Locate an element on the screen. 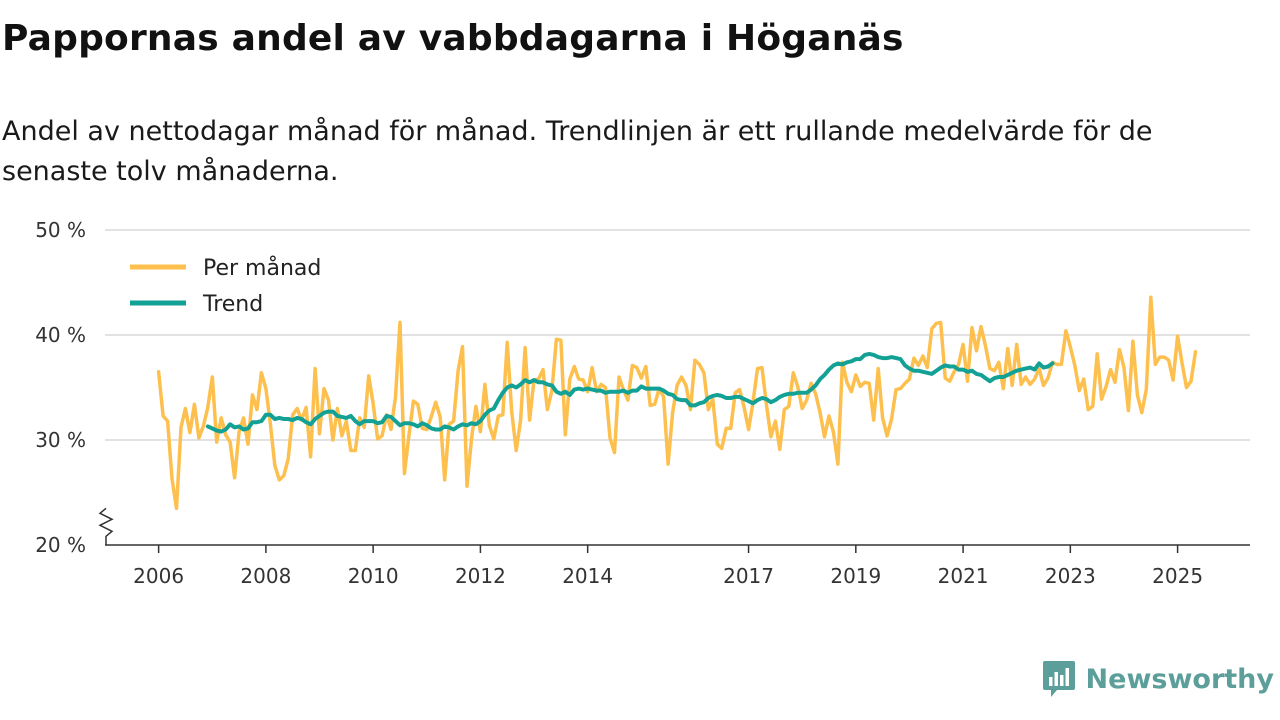 The width and height of the screenshot is (1280, 720). legend: Per månad Trend is located at coordinates (225, 286).